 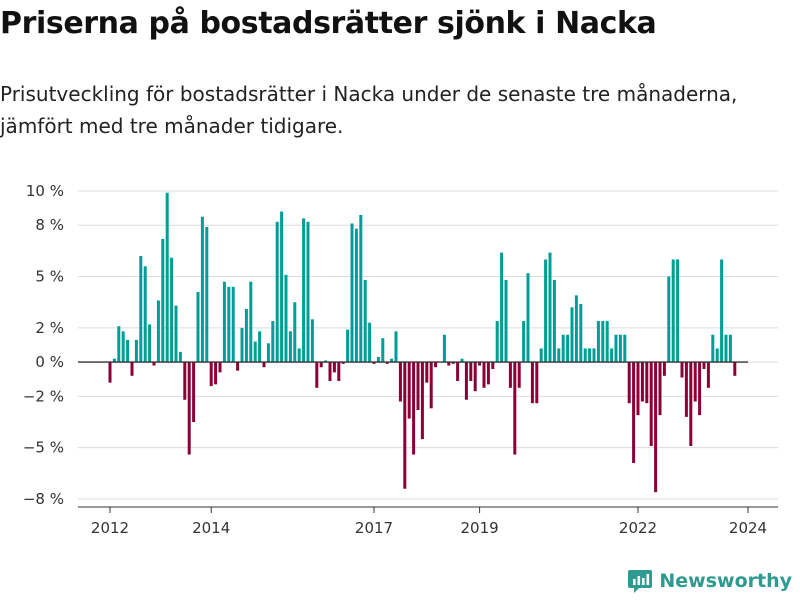 I want to click on y-tick-label: 2 %, so click(x=49, y=328).